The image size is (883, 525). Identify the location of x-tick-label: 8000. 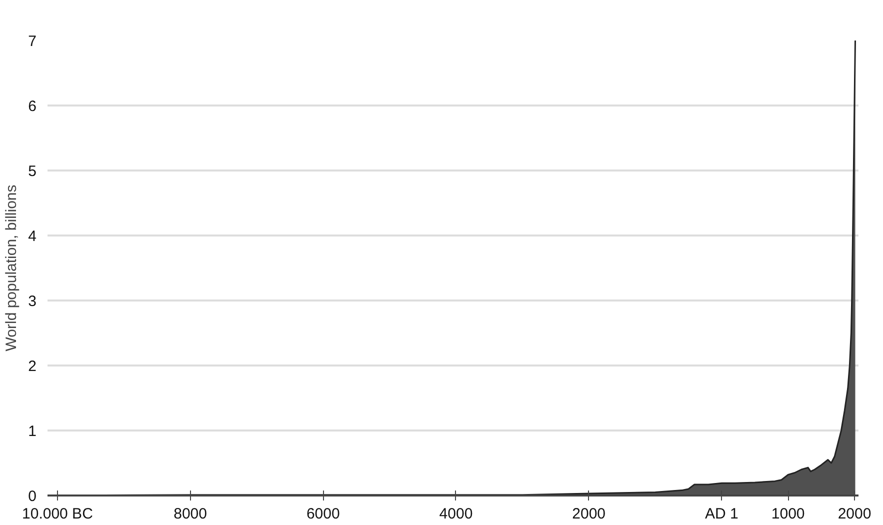
(190, 514).